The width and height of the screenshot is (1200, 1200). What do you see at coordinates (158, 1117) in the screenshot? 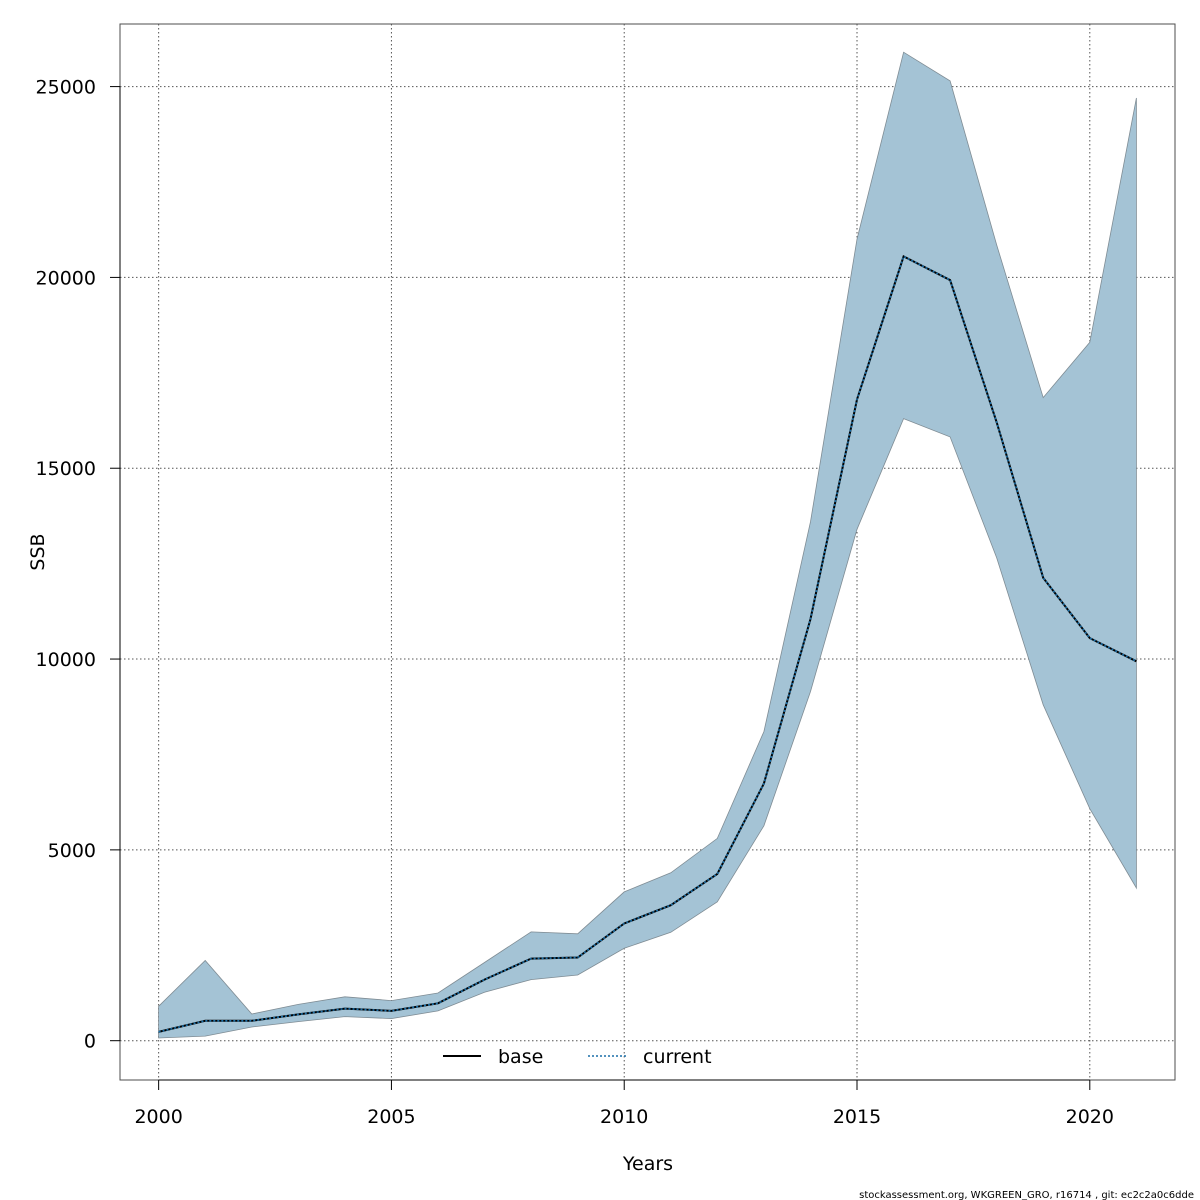
I see `x-tick-label-2000: 2000` at bounding box center [158, 1117].